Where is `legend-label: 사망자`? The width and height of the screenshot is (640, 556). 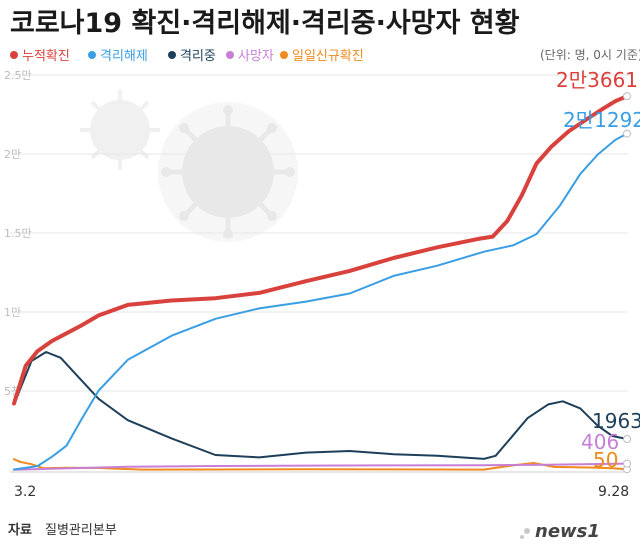
legend-label: 사망자 is located at coordinates (256, 56).